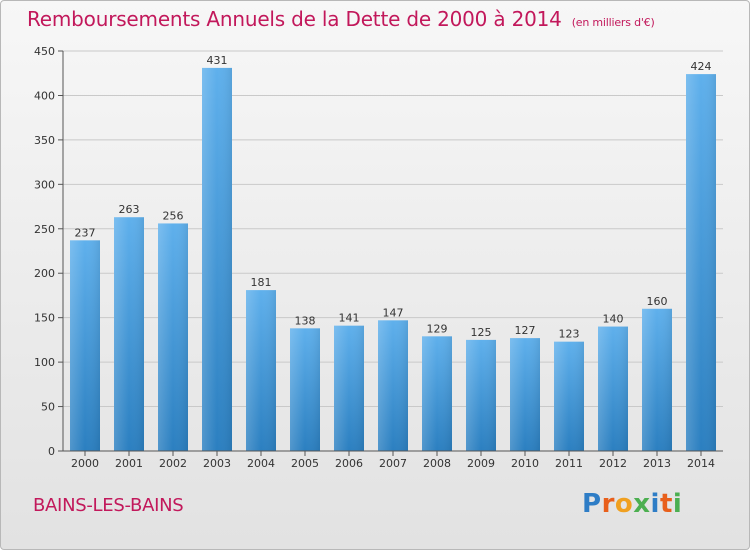 This screenshot has width=750, height=550. I want to click on x-tick-label: 2001, so click(129, 463).